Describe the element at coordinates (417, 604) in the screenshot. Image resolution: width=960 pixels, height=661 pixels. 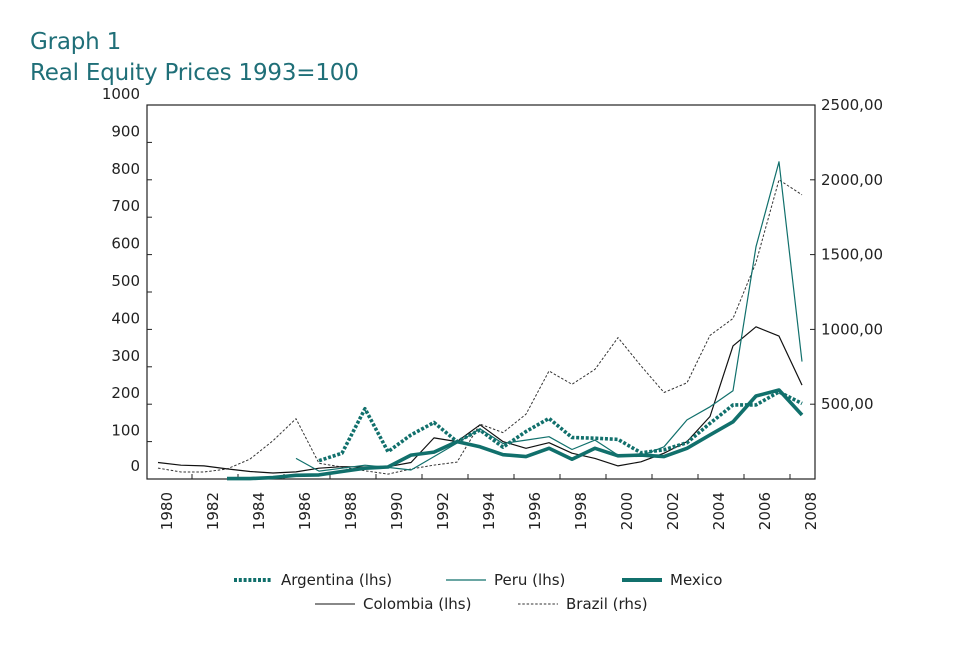
I see `legend-label-colombia: Colombia (lhs)` at that location.